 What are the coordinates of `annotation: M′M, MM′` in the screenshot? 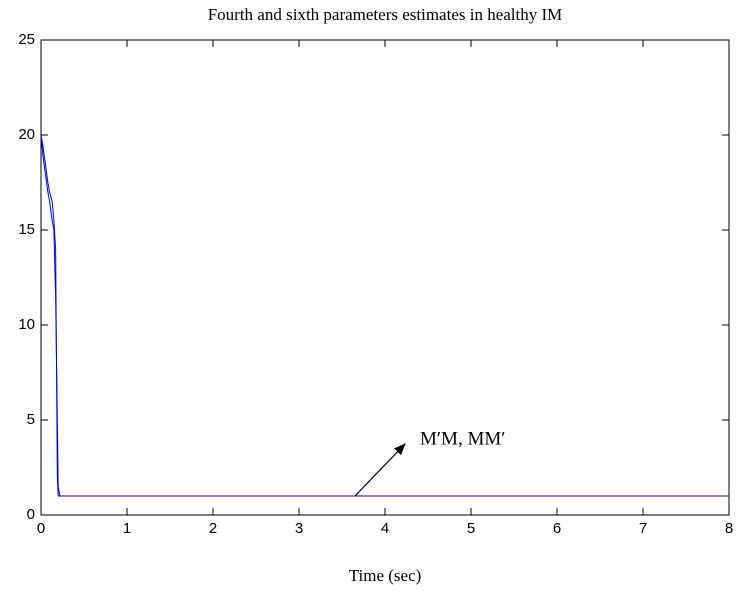 It's located at (462, 438).